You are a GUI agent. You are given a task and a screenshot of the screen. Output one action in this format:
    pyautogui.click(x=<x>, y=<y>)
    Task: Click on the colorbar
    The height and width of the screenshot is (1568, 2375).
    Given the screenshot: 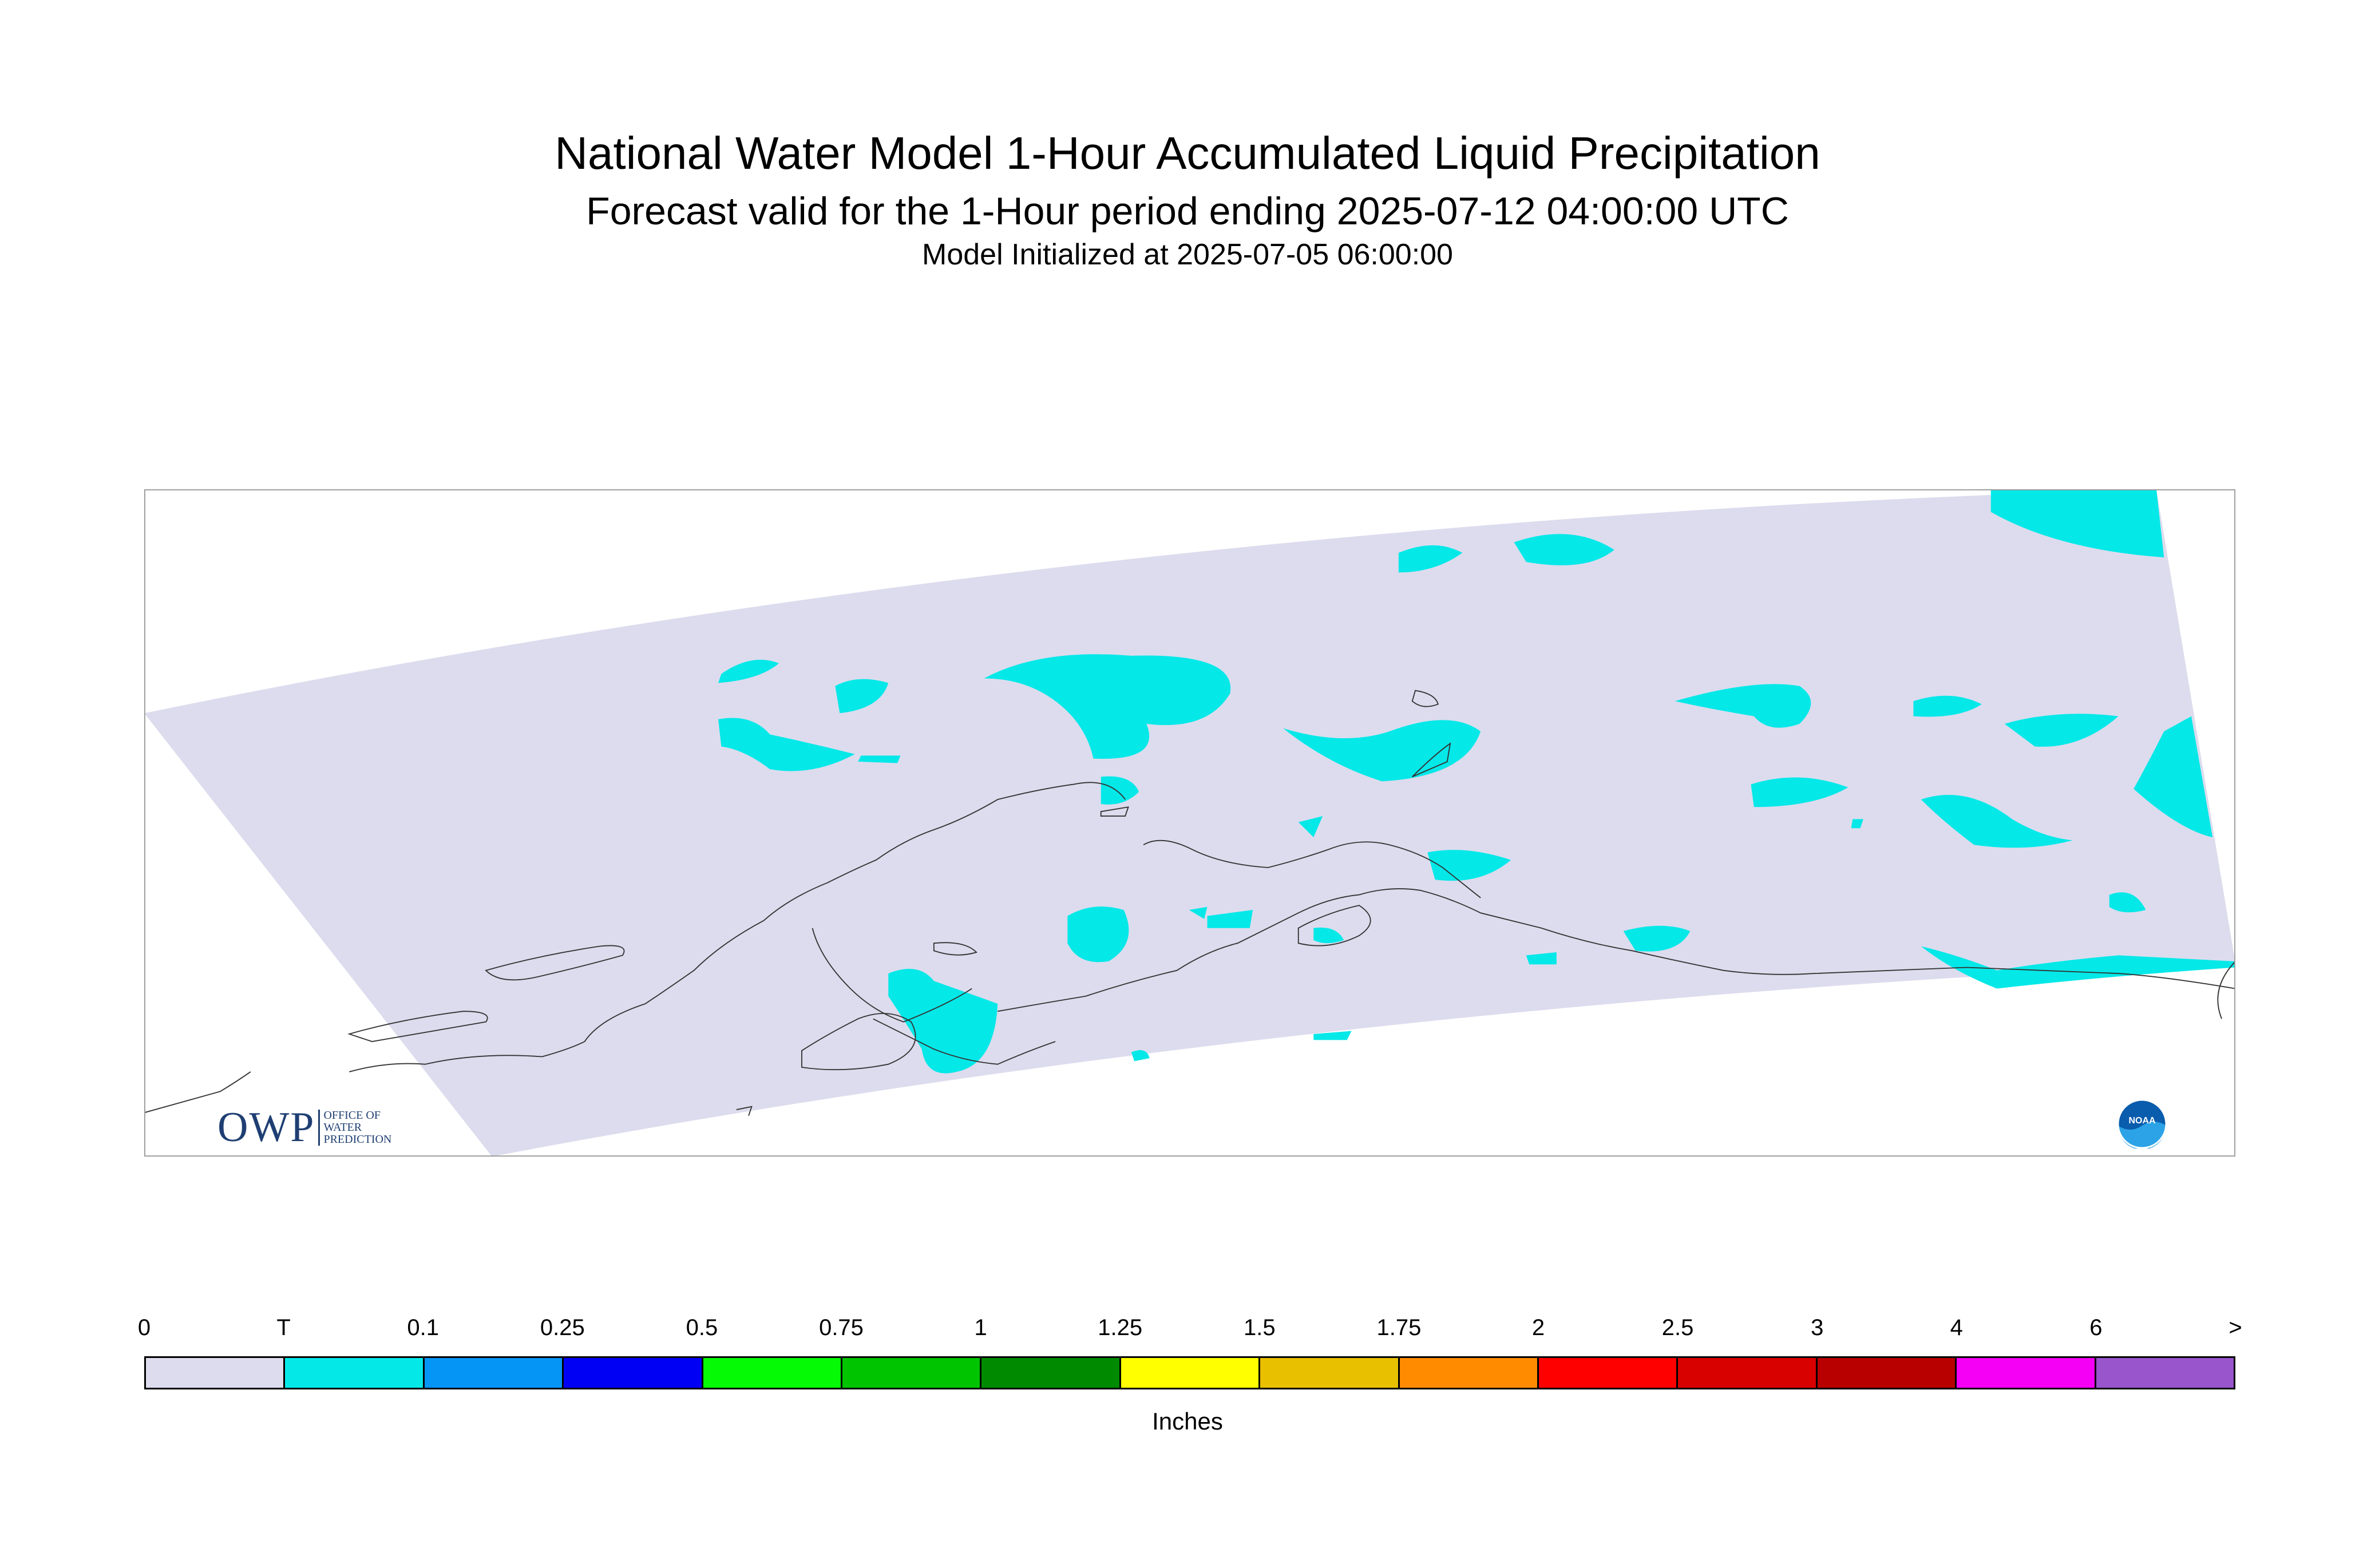 What is the action you would take?
    pyautogui.click(x=1189, y=1372)
    